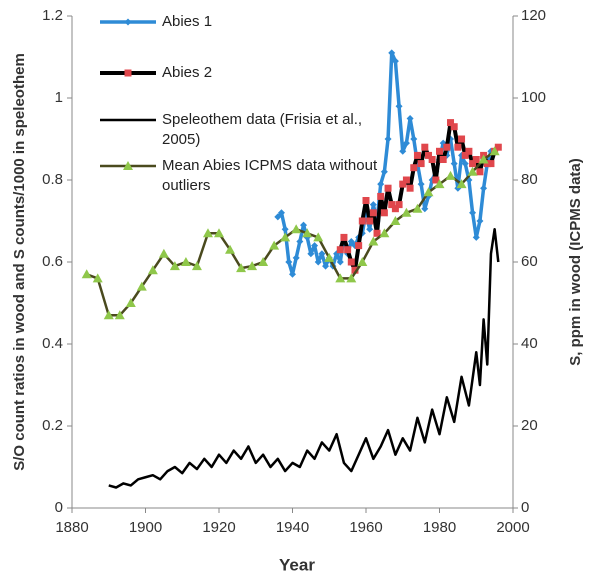 Image resolution: width=590 pixels, height=579 pixels. Describe the element at coordinates (187, 72) in the screenshot. I see `legend-label: Abies 2` at that location.